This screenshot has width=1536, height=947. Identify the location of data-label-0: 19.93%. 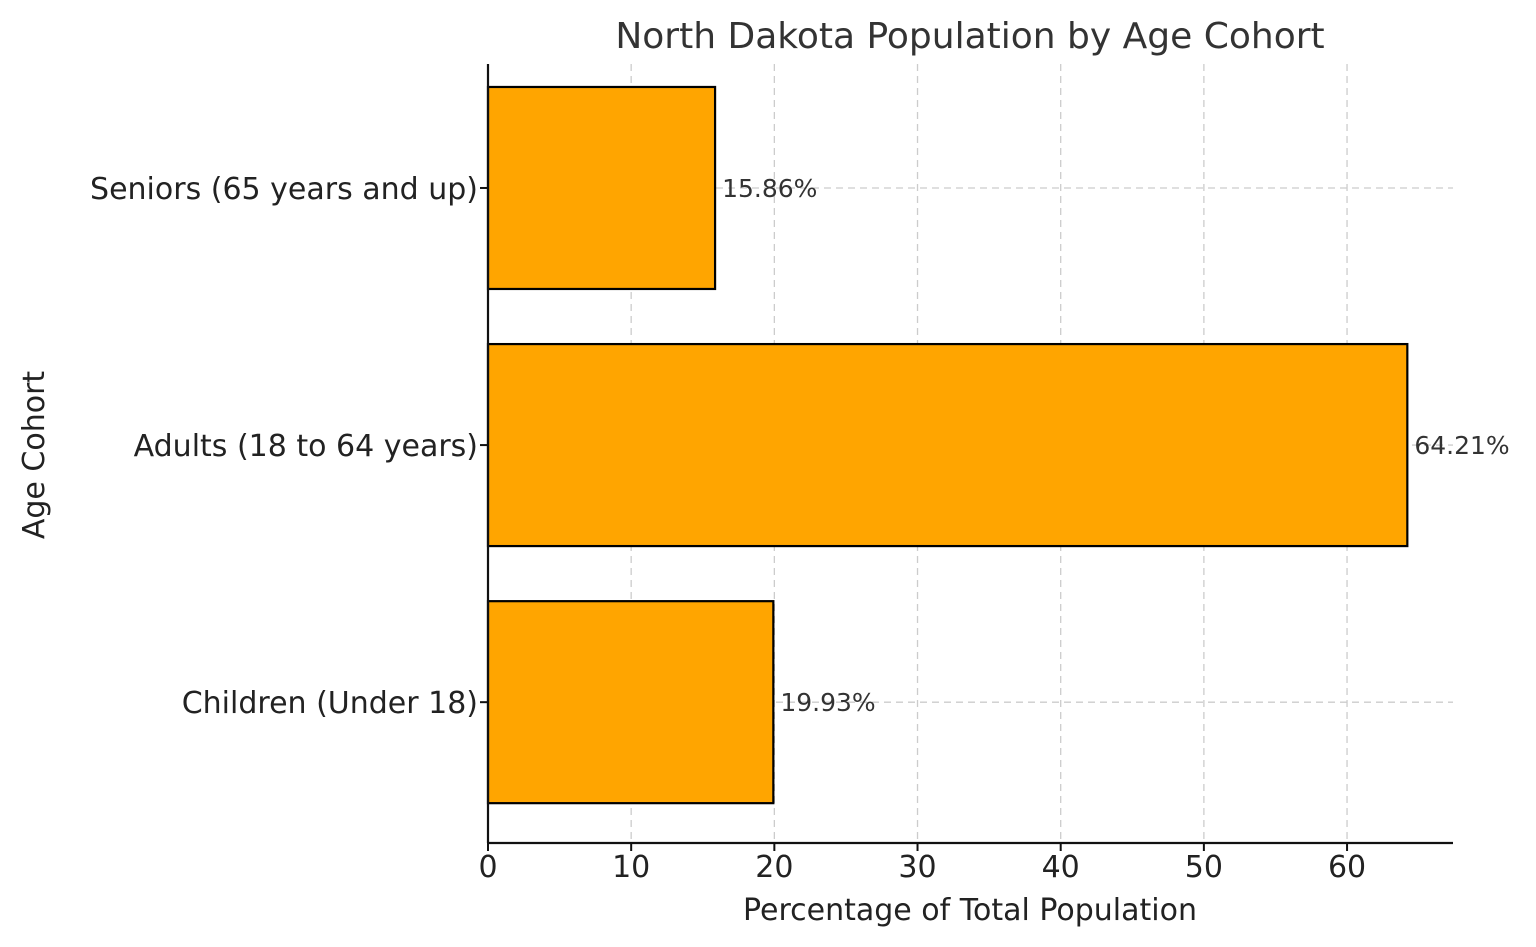
(827, 702).